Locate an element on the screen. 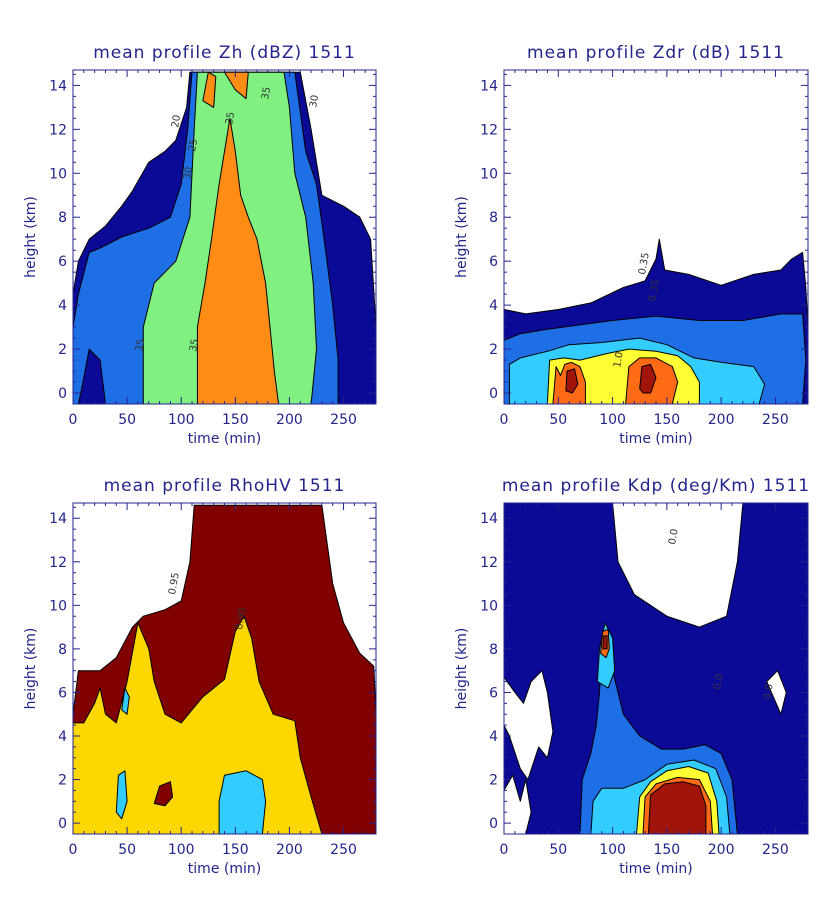  chart-title: mean profile Zh (dBZ) 1511 is located at coordinates (224, 53).